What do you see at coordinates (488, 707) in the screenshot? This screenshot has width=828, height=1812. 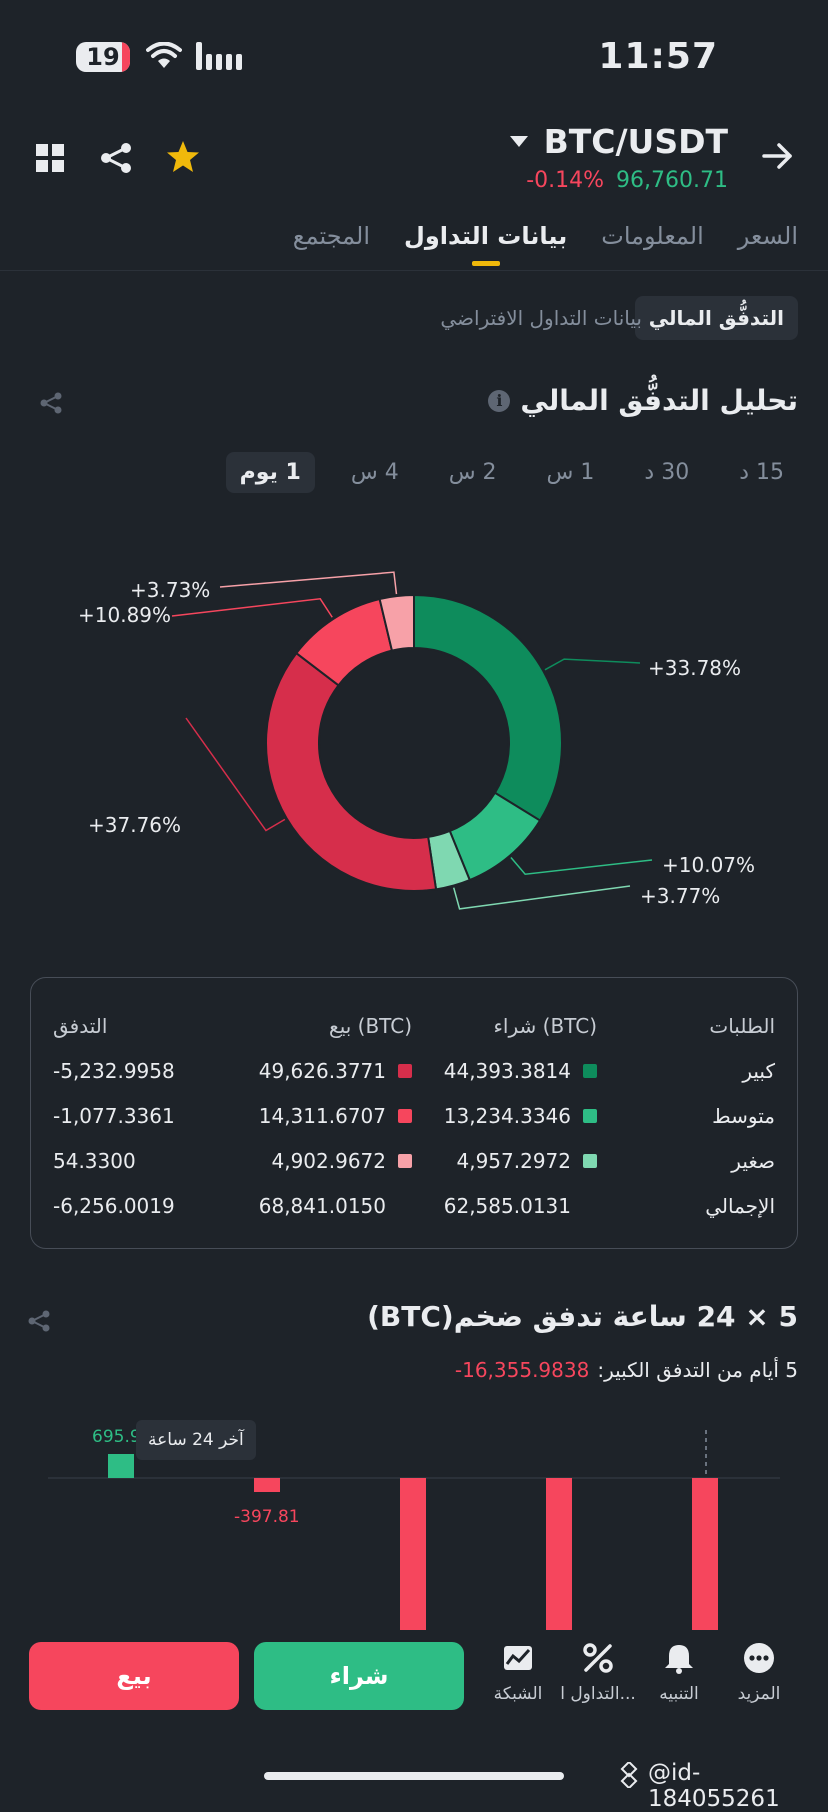 I see `slice-large-buy` at bounding box center [488, 707].